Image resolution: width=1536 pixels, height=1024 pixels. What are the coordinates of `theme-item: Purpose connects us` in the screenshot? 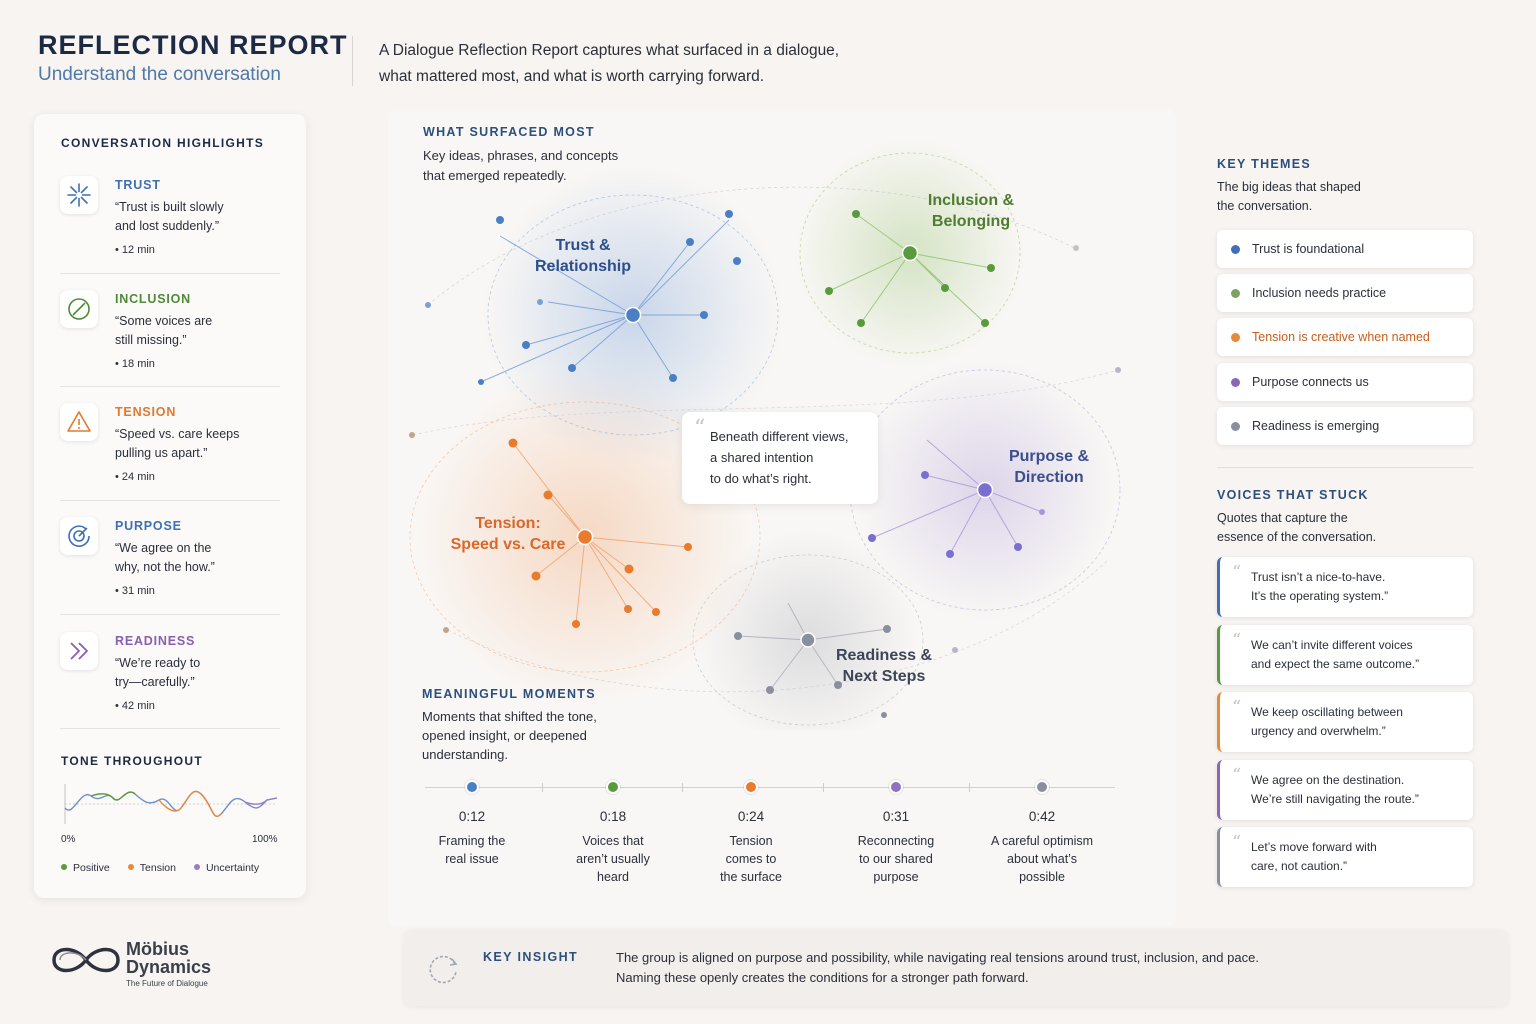 It's located at (1345, 382).